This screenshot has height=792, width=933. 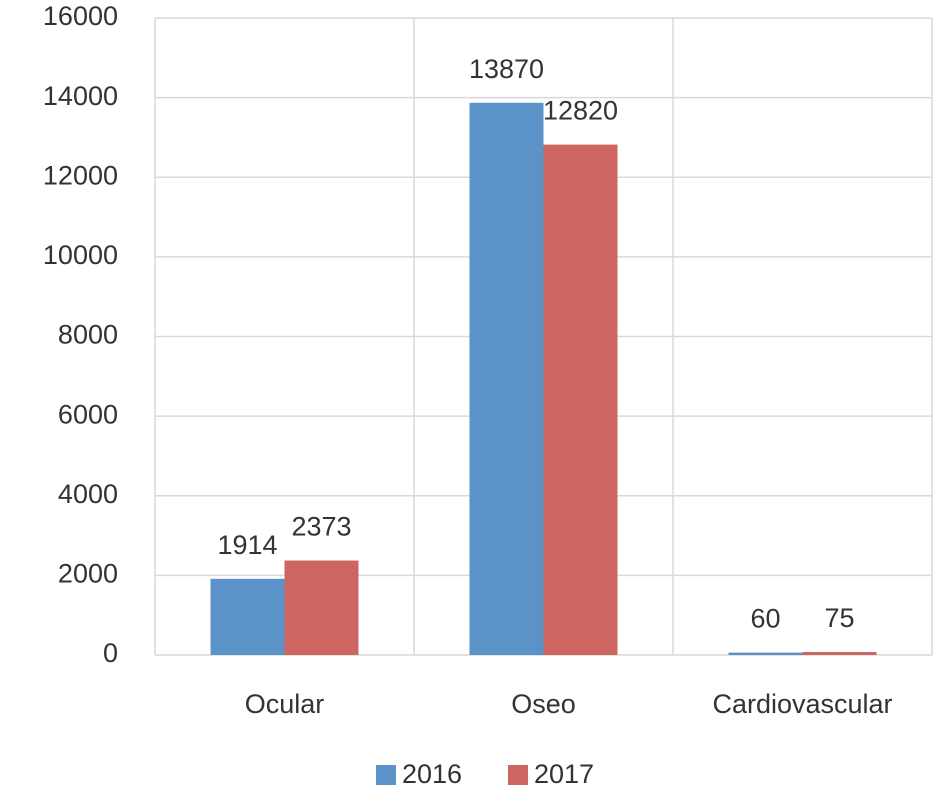 What do you see at coordinates (80, 255) in the screenshot?
I see `y-tick-label: 10000` at bounding box center [80, 255].